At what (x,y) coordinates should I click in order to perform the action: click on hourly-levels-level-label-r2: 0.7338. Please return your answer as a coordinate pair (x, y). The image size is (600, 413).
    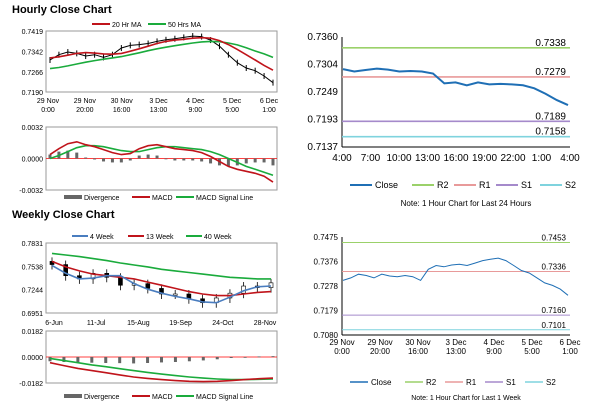
    Looking at the image, I should click on (550, 43).